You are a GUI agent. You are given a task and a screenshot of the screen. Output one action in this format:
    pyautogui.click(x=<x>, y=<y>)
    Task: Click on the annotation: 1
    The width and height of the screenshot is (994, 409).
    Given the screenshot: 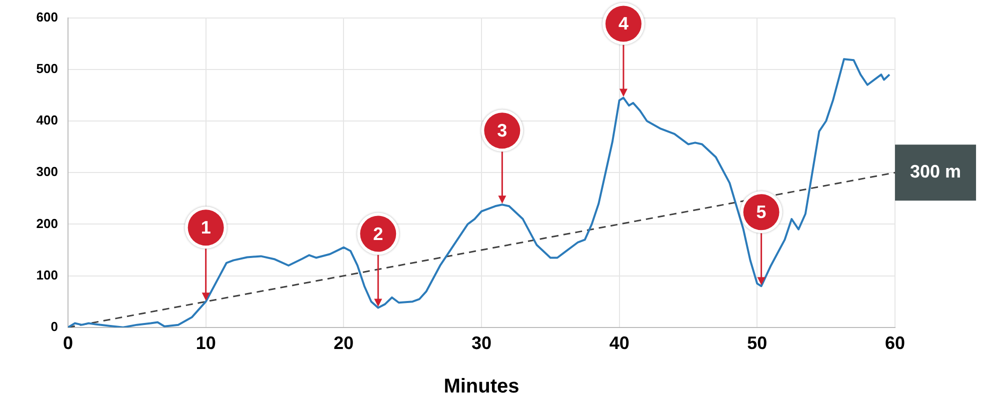 What is the action you would take?
    pyautogui.click(x=205, y=228)
    